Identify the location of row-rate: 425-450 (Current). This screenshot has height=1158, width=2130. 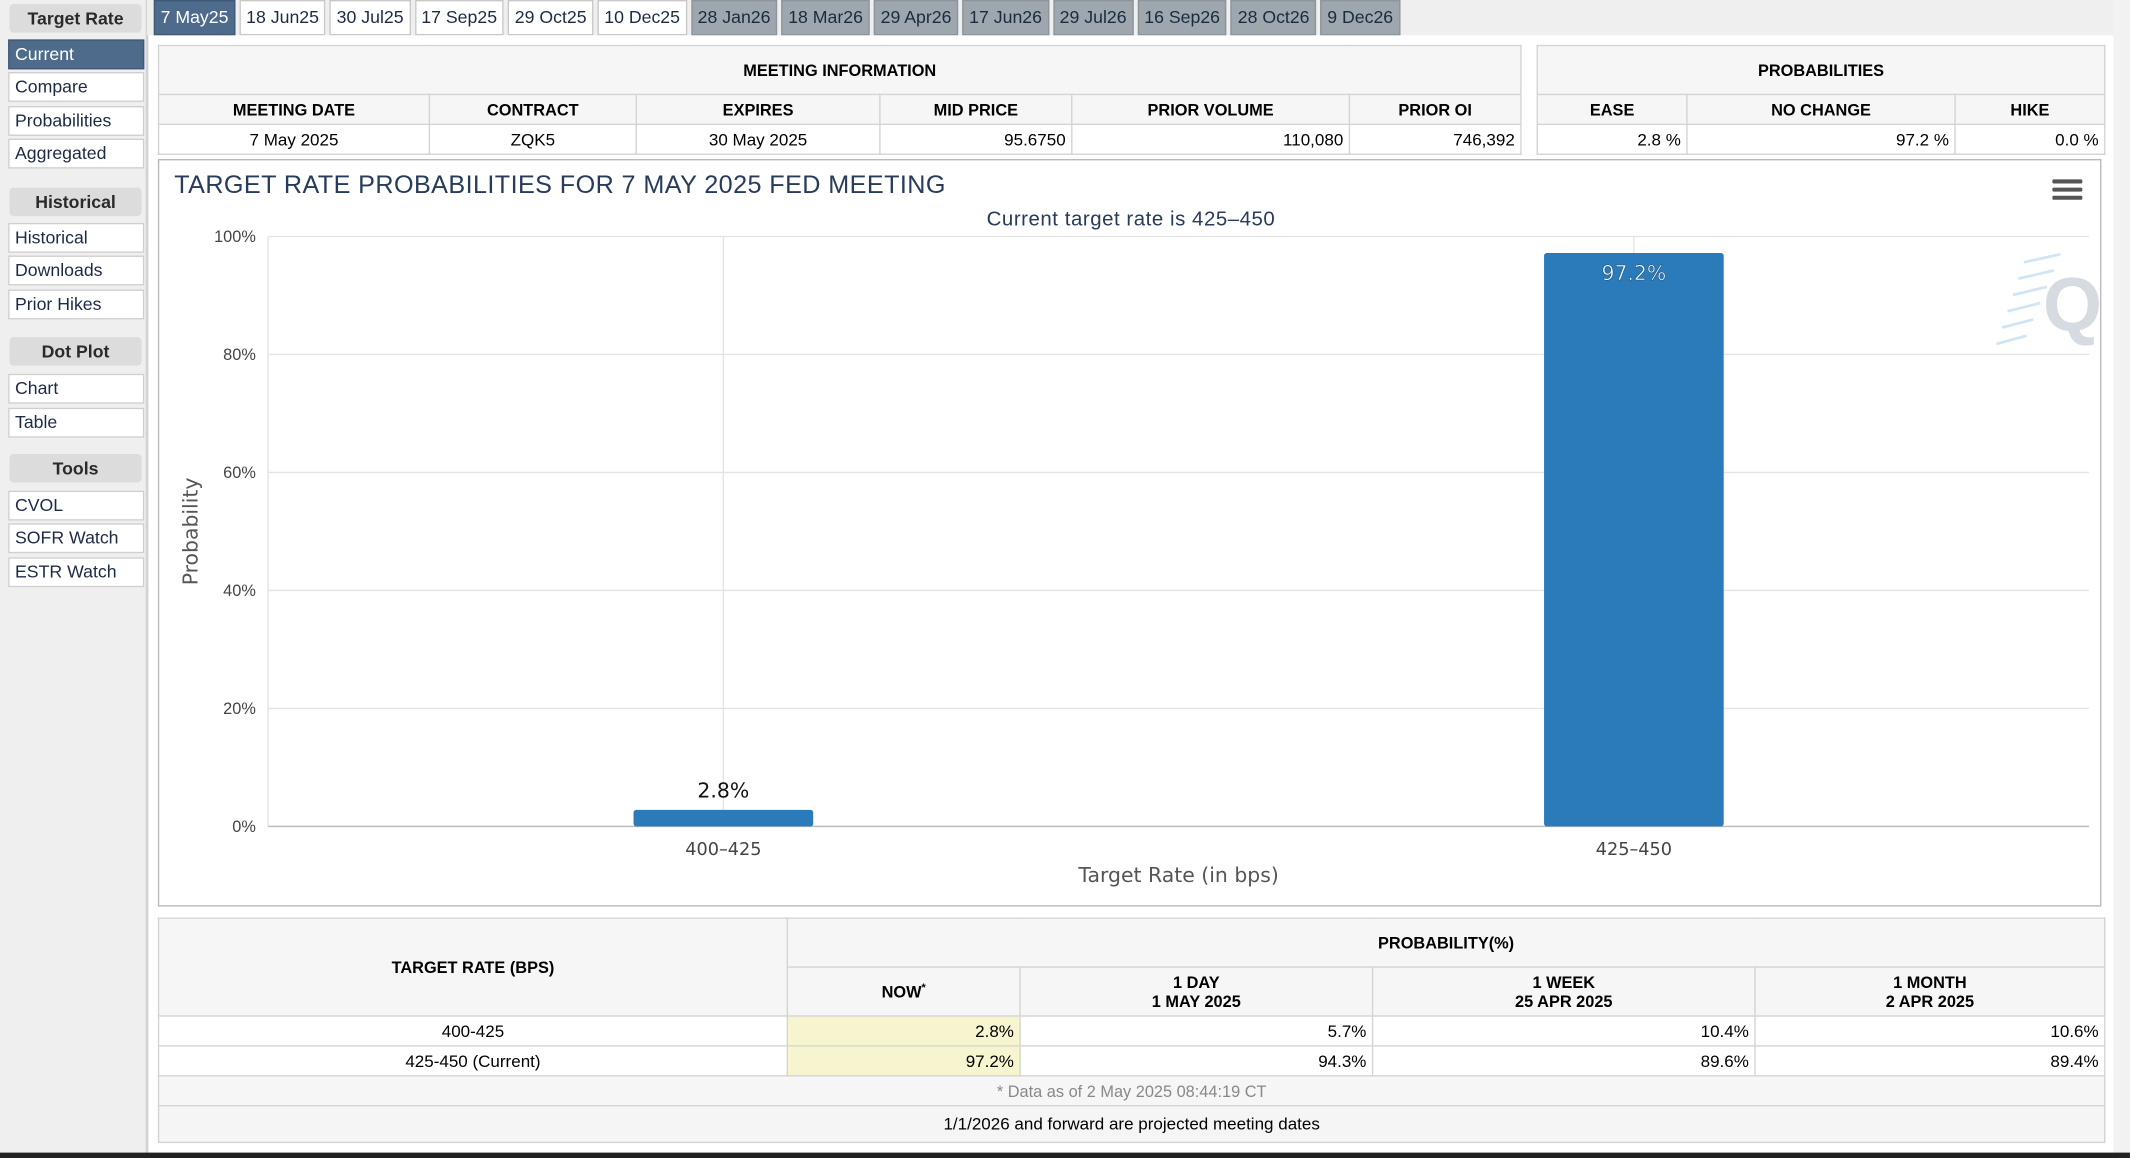
(473, 1061).